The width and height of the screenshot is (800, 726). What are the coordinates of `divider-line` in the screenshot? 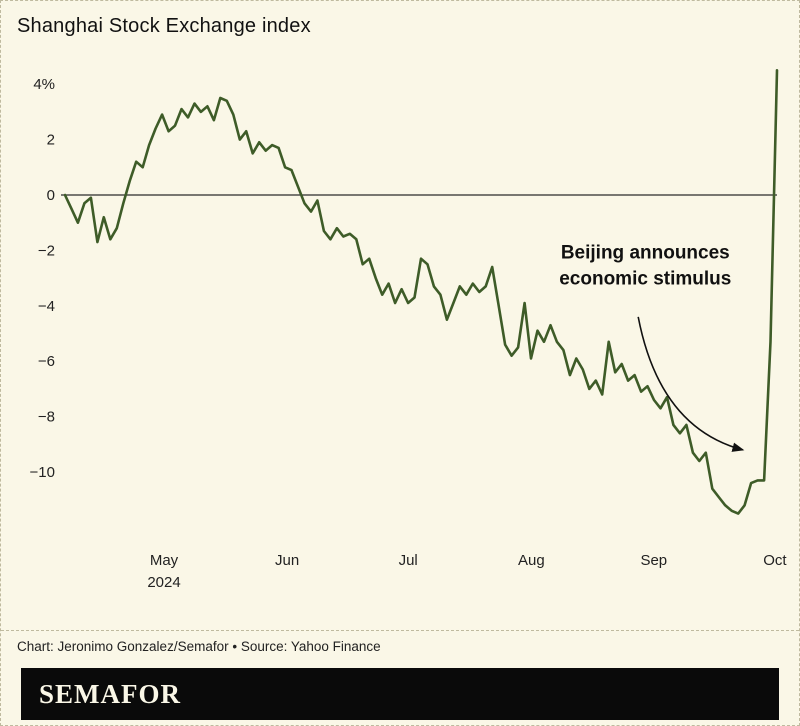 It's located at (400, 630).